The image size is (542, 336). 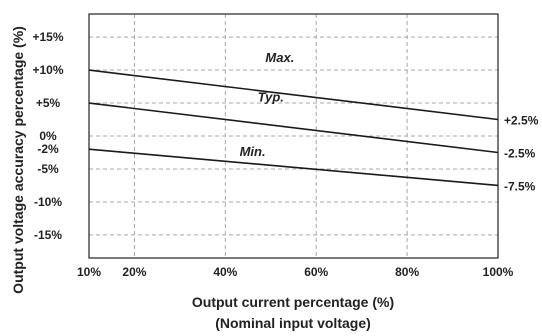 I want to click on y-tick-label: -15%, so click(x=48, y=235).